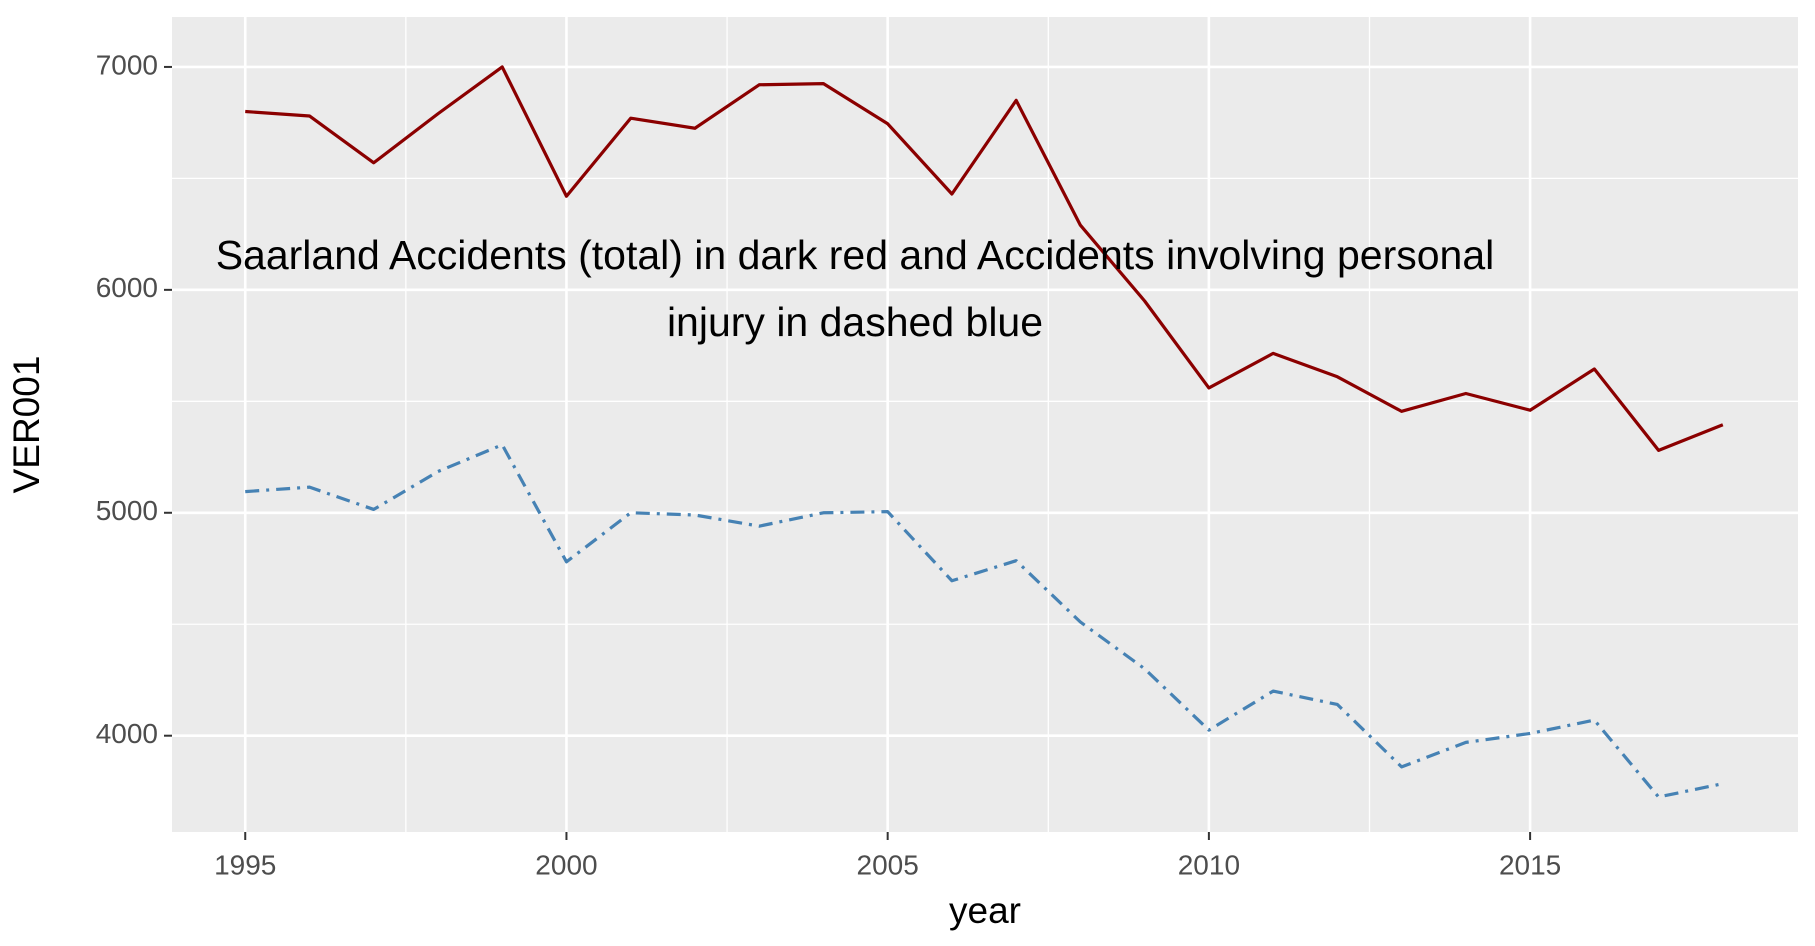 Image resolution: width=1815 pixels, height=946 pixels. What do you see at coordinates (566, 864) in the screenshot?
I see `x-tick-label: 2000` at bounding box center [566, 864].